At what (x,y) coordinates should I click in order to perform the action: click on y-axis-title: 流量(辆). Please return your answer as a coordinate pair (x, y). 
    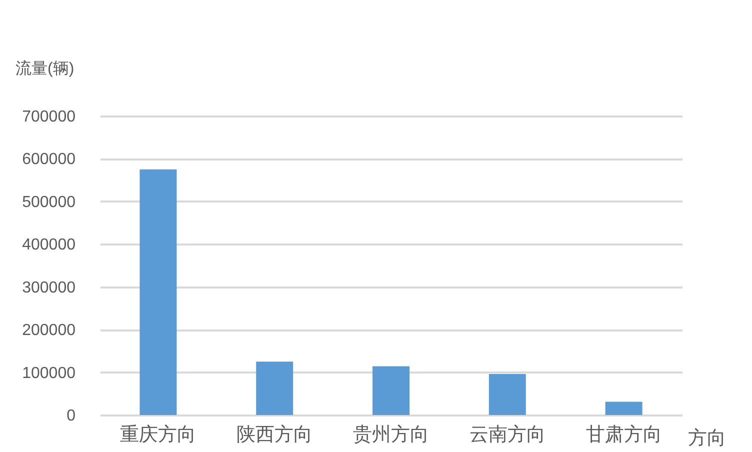
    Looking at the image, I should click on (45, 69).